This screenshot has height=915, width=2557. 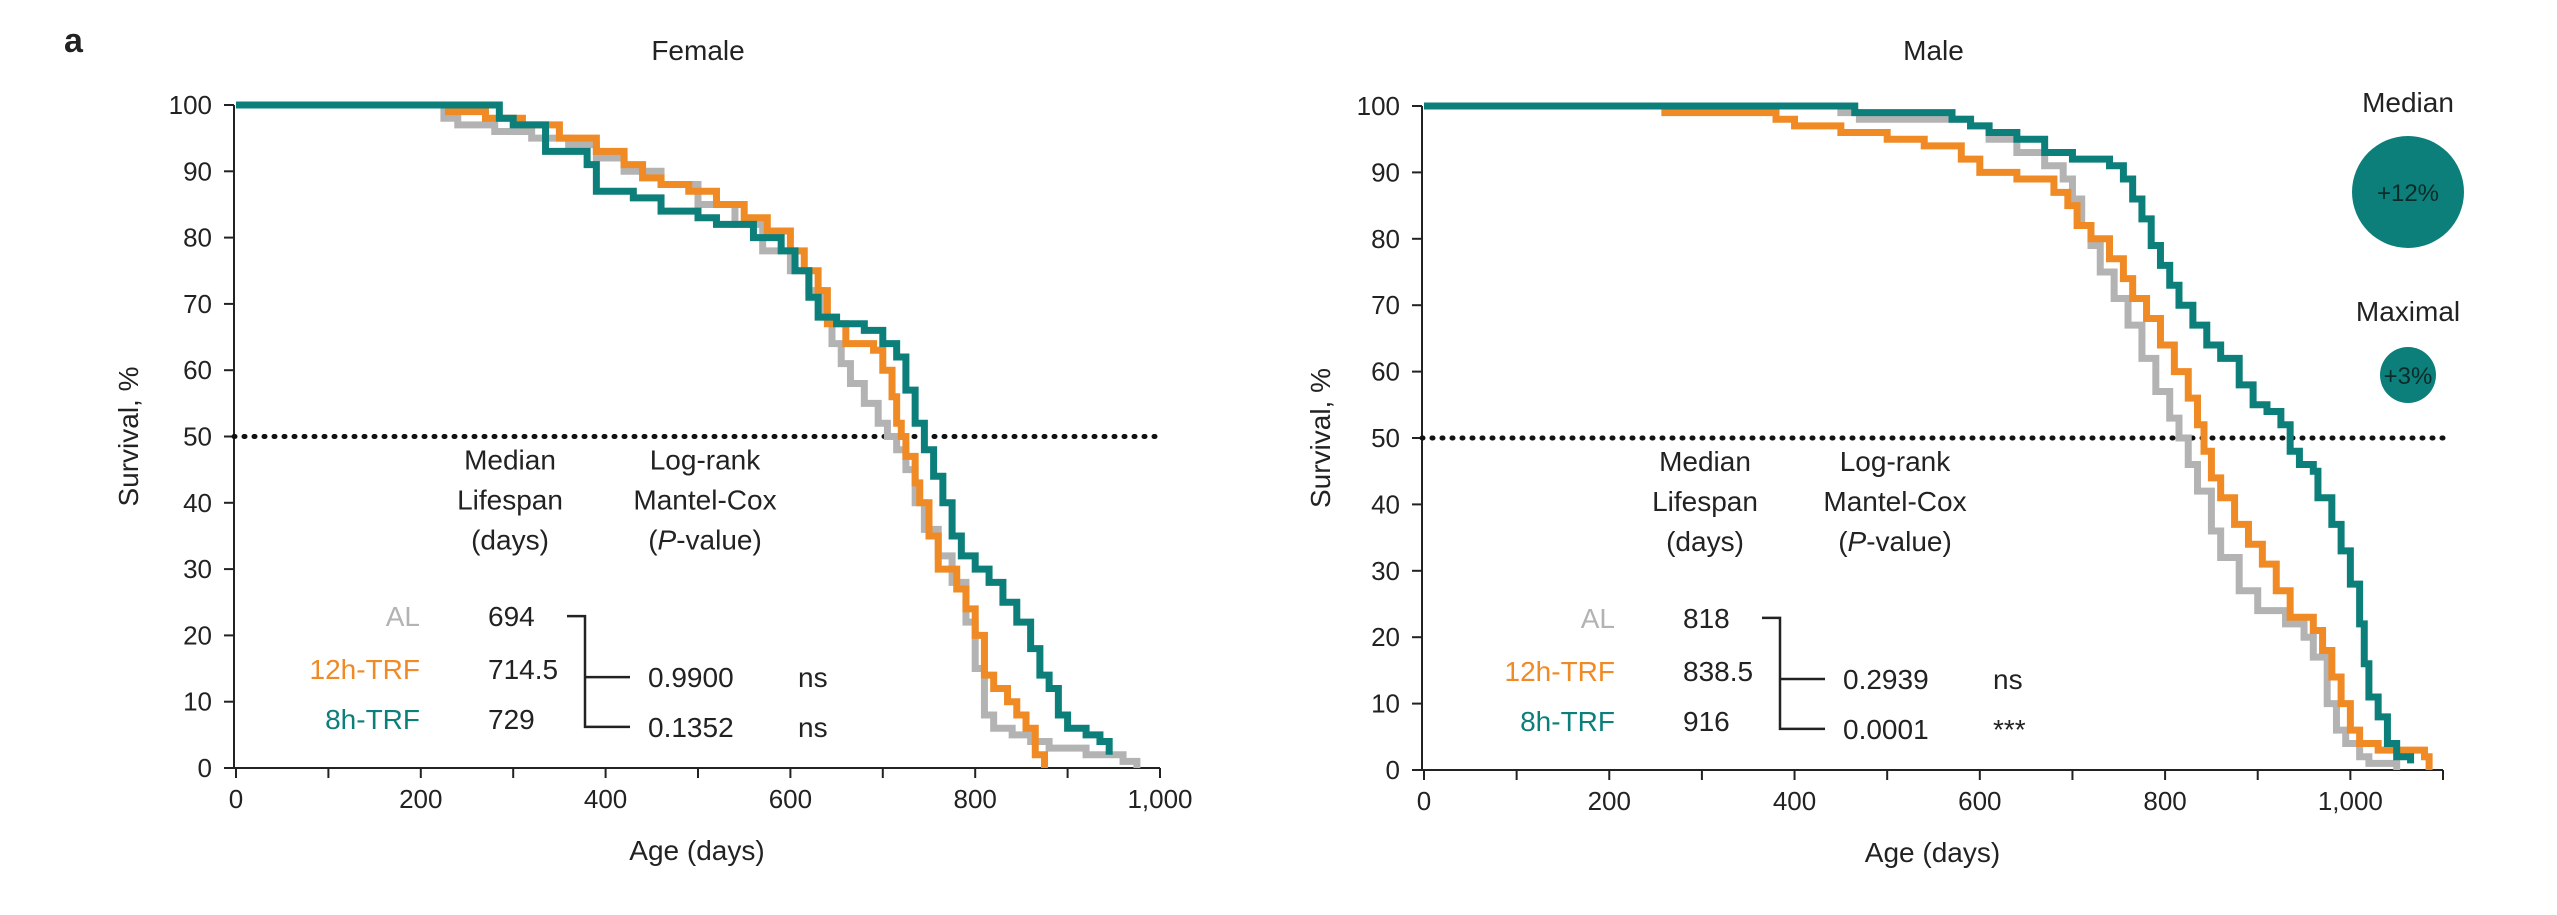 What do you see at coordinates (1718, 671) in the screenshot?
I see `chart1-row-median-12h-trf: 838.5` at bounding box center [1718, 671].